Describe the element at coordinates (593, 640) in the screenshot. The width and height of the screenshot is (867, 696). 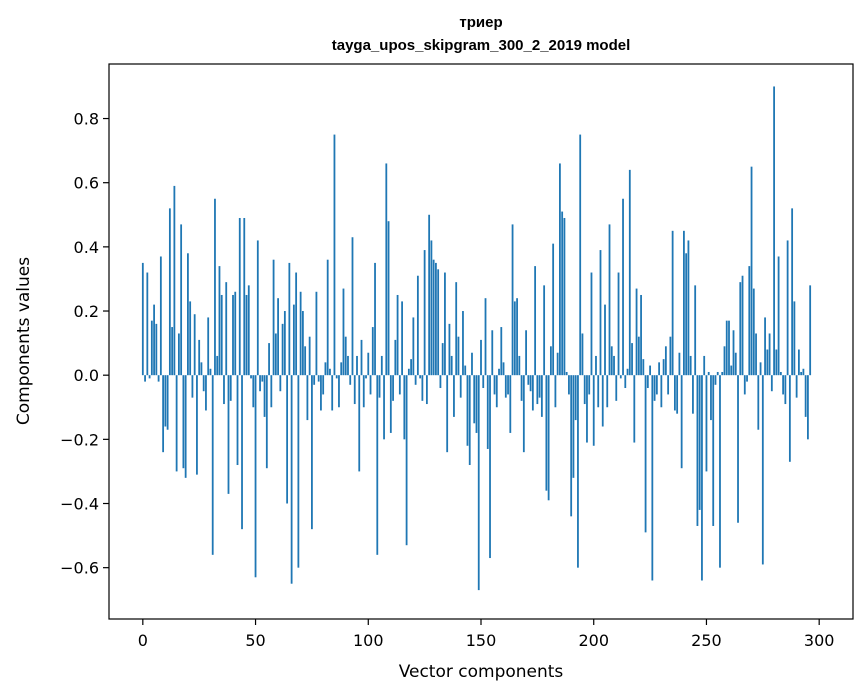
I see `x-tick-label: 200` at that location.